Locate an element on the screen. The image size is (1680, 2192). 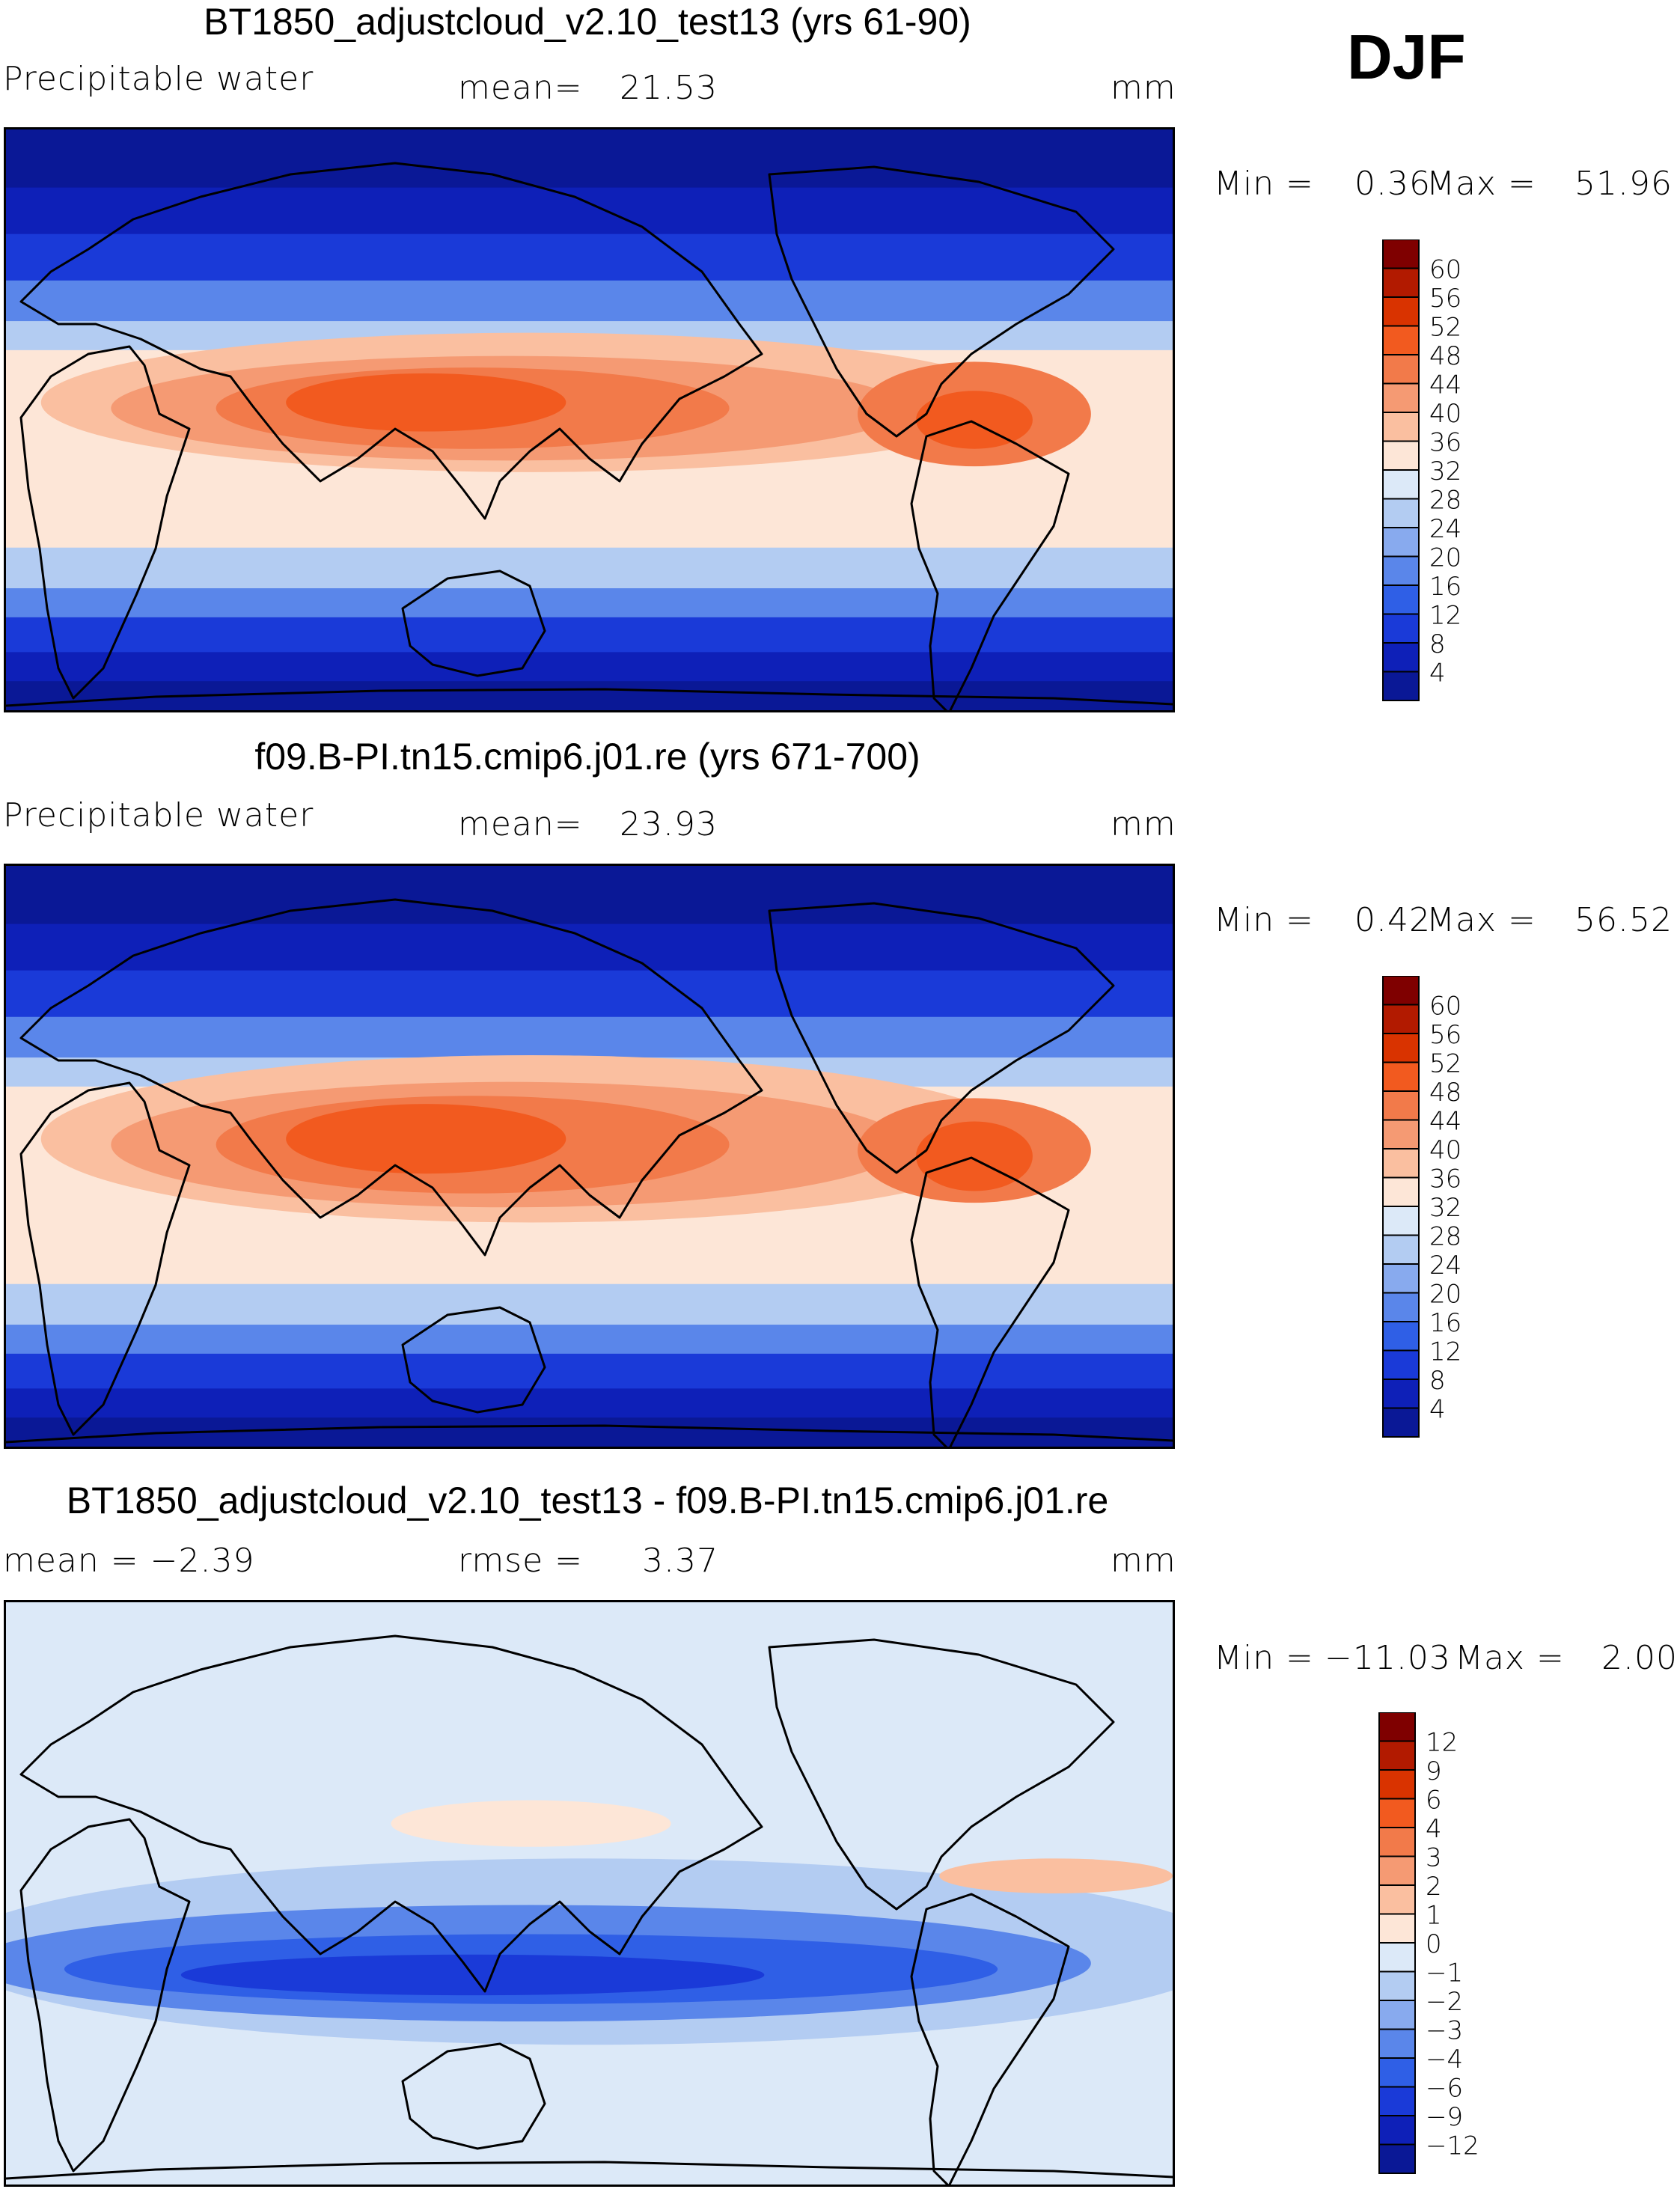
colorbar-tick-label: 48 is located at coordinates (1445, 1093).